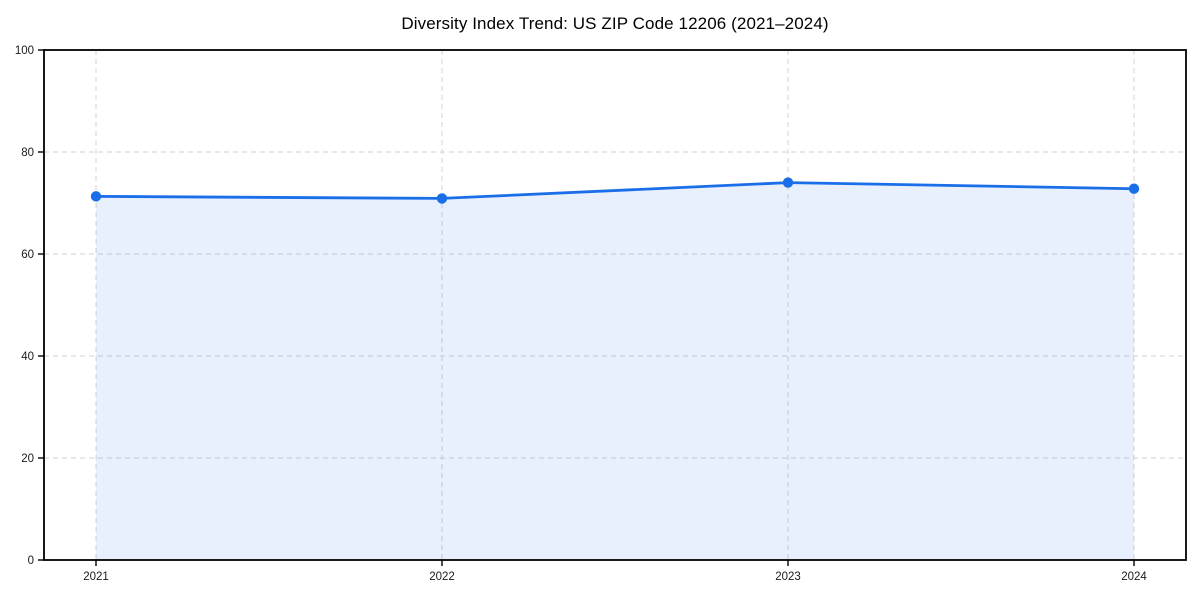  Describe the element at coordinates (24, 51) in the screenshot. I see `y-tick-label: 100` at that location.